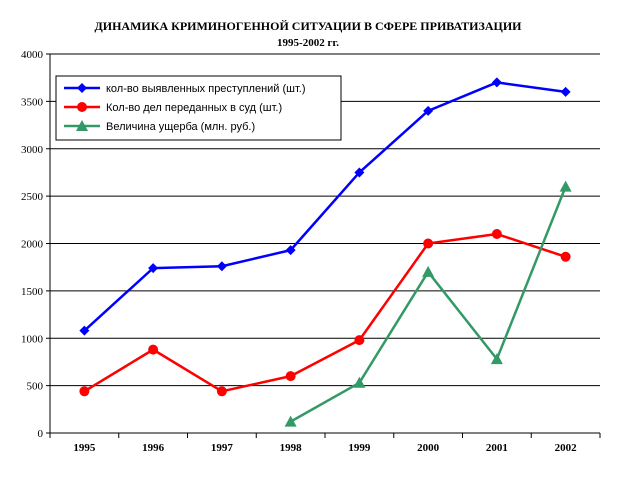 This screenshot has width=617, height=499. What do you see at coordinates (308, 43) in the screenshot?
I see `chart-subtitle: 1995-2002 гг.` at bounding box center [308, 43].